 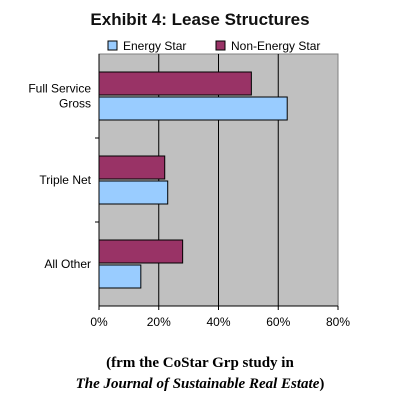 What do you see at coordinates (141, 251) in the screenshot?
I see `bar-non-energy-star-all-other` at bounding box center [141, 251].